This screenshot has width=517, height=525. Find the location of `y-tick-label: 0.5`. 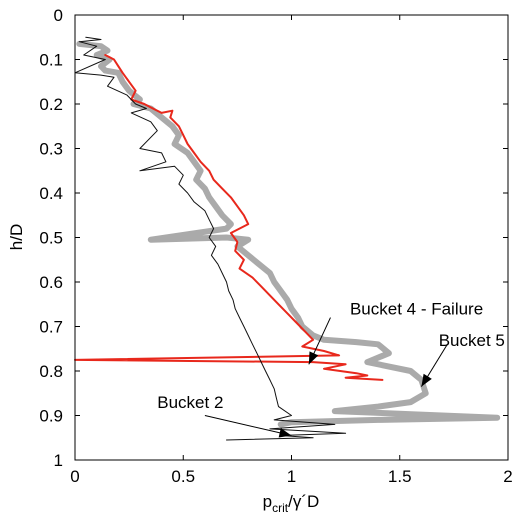

y-tick-label: 0.5 is located at coordinates (51, 238).